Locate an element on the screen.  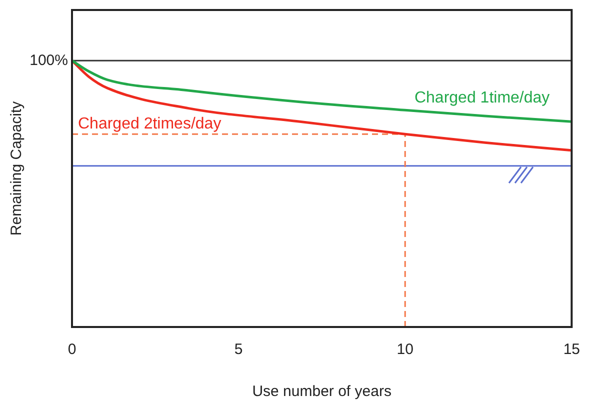
ref-line-label: 100% is located at coordinates (49, 60).